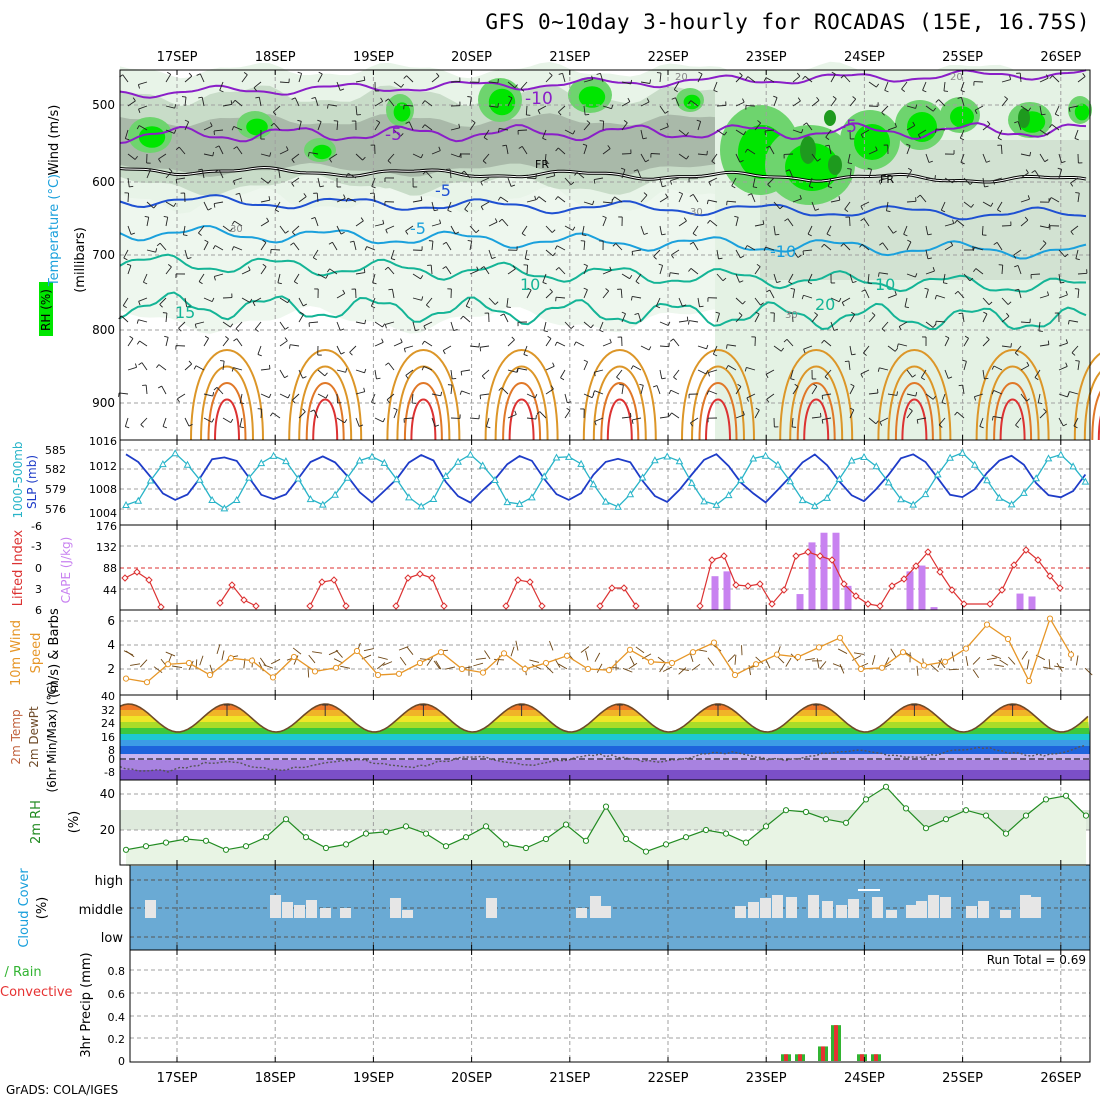  Describe the element at coordinates (38, 589) in the screenshot. I see `li-tick: 3` at that location.